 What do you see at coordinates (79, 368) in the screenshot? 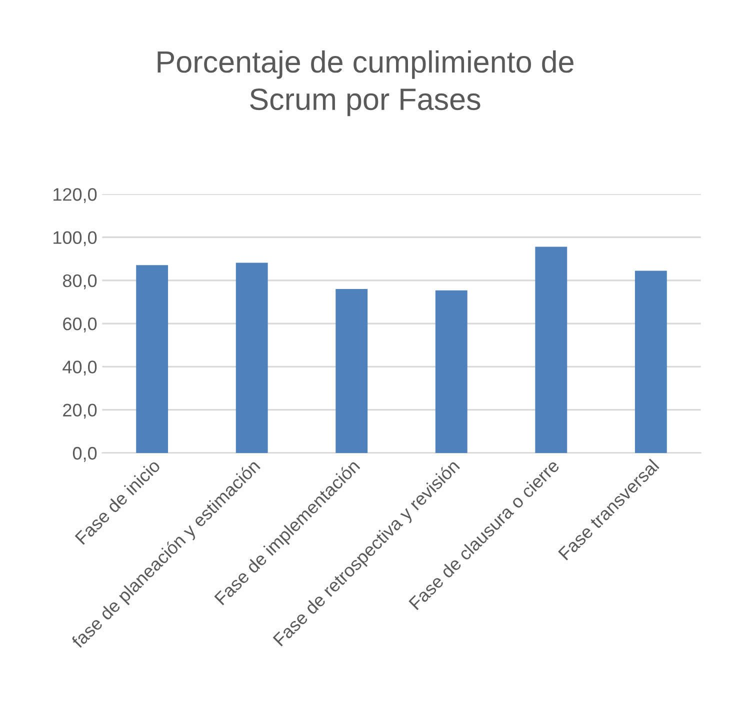
I see `y-tick-label: 40,0` at bounding box center [79, 368].